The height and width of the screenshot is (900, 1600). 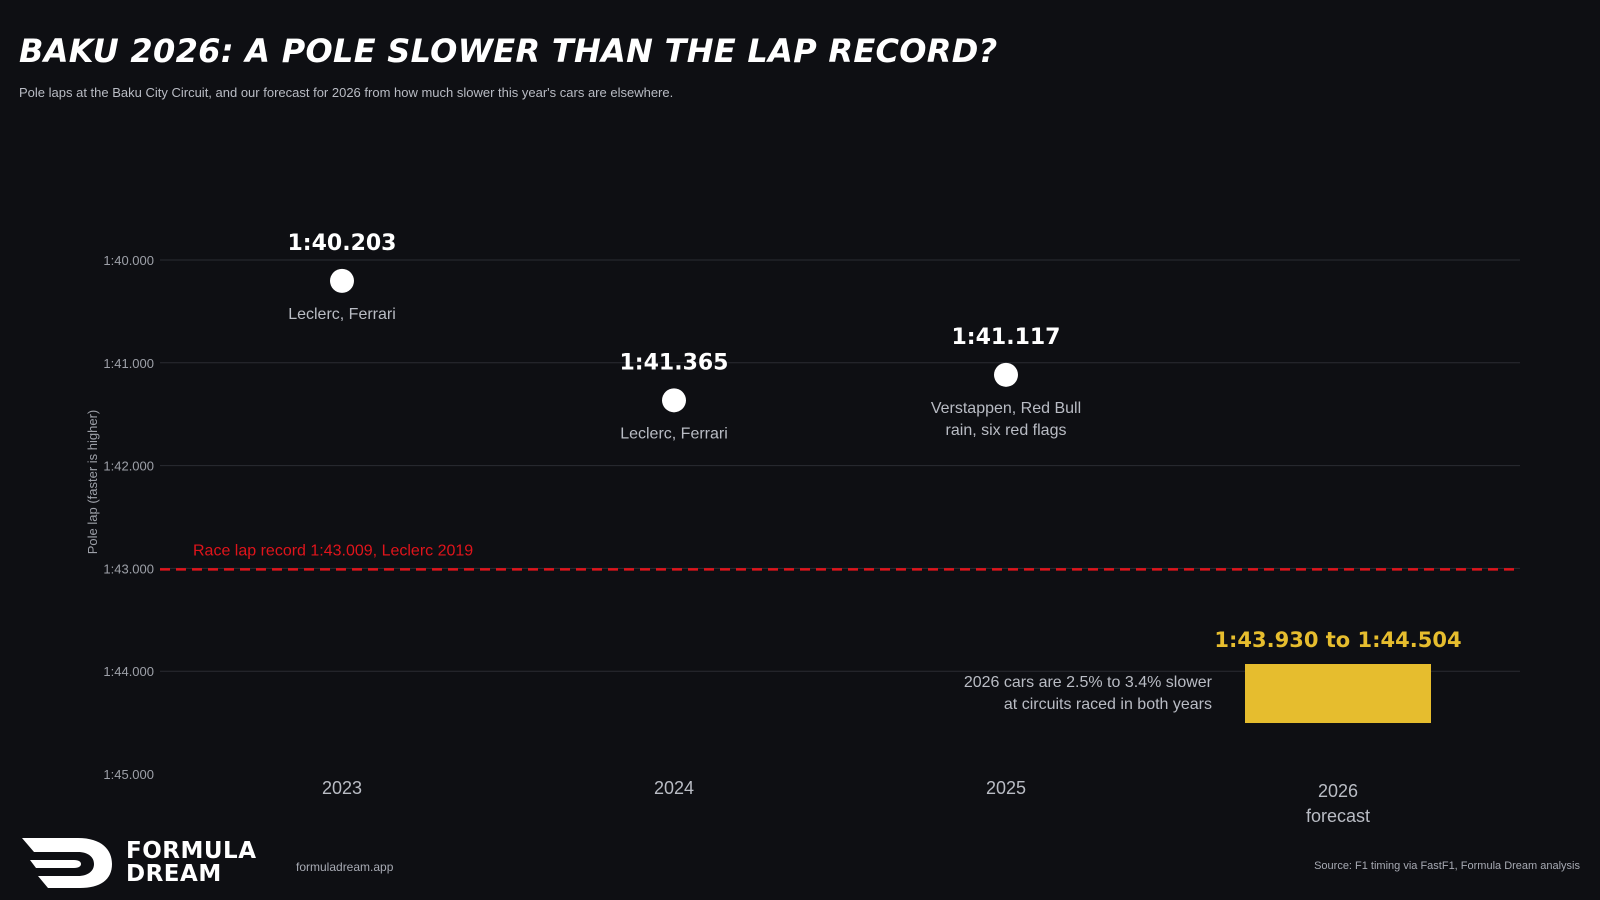 I want to click on logo-wordmark: FORMULA DREAM, so click(x=191, y=863).